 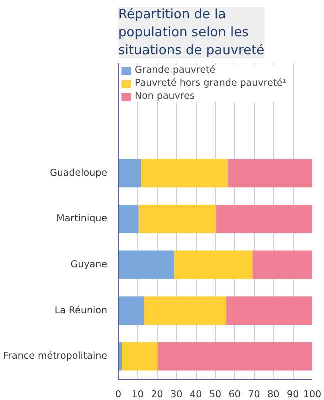 What do you see at coordinates (196, 395) in the screenshot?
I see `x-tick-label: 40` at bounding box center [196, 395].